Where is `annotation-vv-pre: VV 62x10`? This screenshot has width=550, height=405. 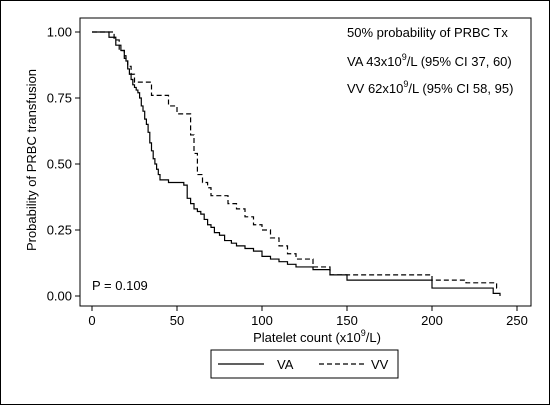
annotation-vv-pre: VV 62x10 is located at coordinates (375, 88).